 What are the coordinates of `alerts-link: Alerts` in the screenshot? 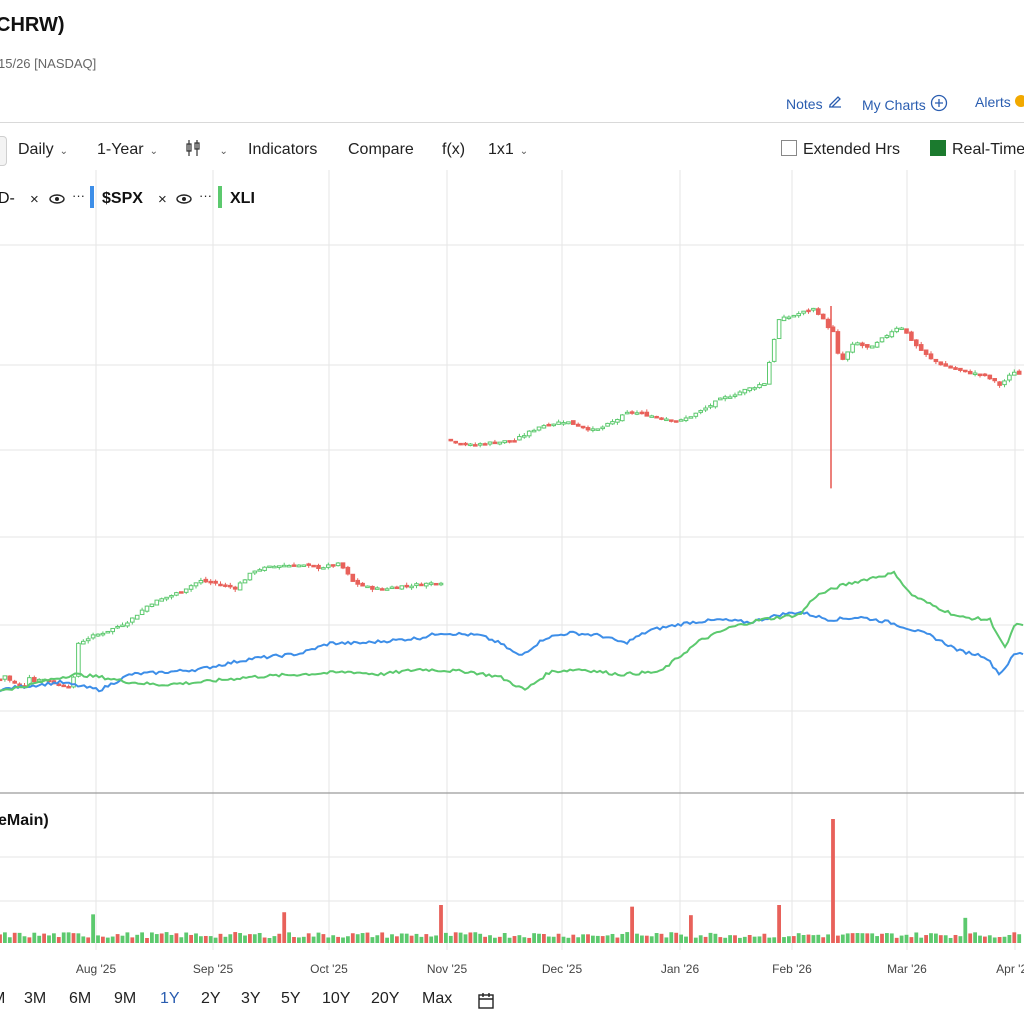 It's located at (999, 102).